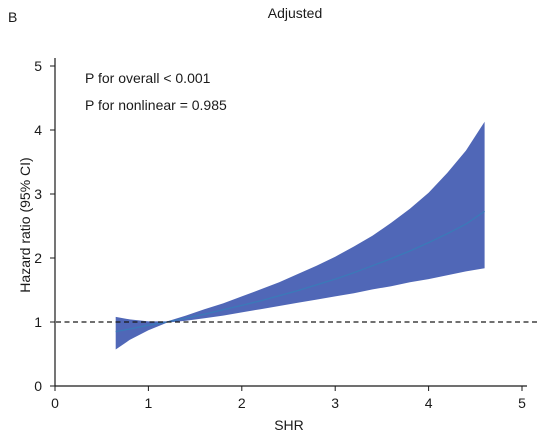  What do you see at coordinates (429, 403) in the screenshot?
I see `x-tick-label: 4` at bounding box center [429, 403].